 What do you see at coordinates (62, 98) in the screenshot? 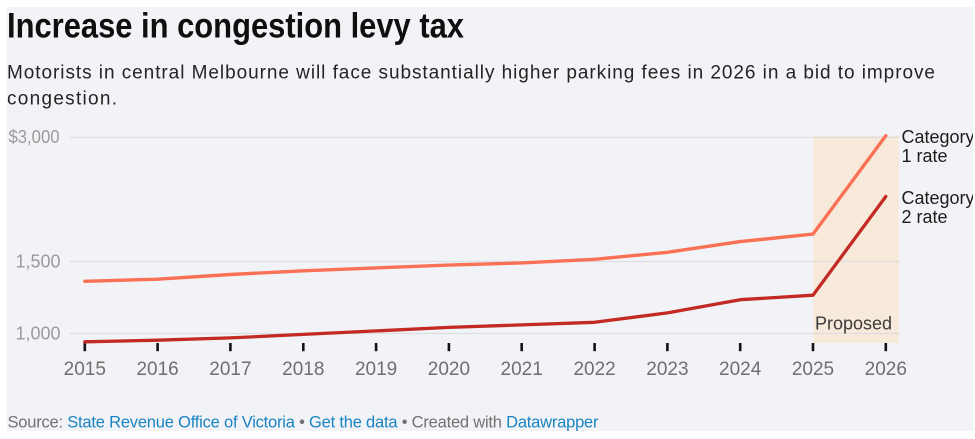
I see `svg-text: congestion.` at bounding box center [62, 98].